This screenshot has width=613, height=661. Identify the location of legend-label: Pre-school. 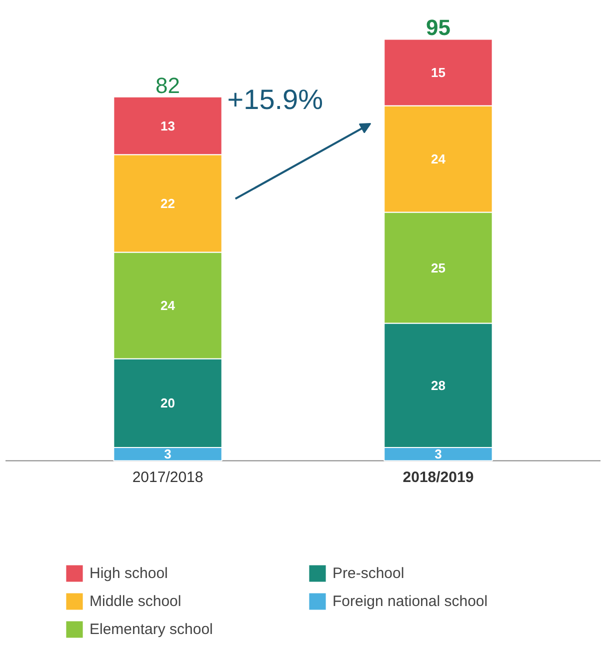
(369, 573).